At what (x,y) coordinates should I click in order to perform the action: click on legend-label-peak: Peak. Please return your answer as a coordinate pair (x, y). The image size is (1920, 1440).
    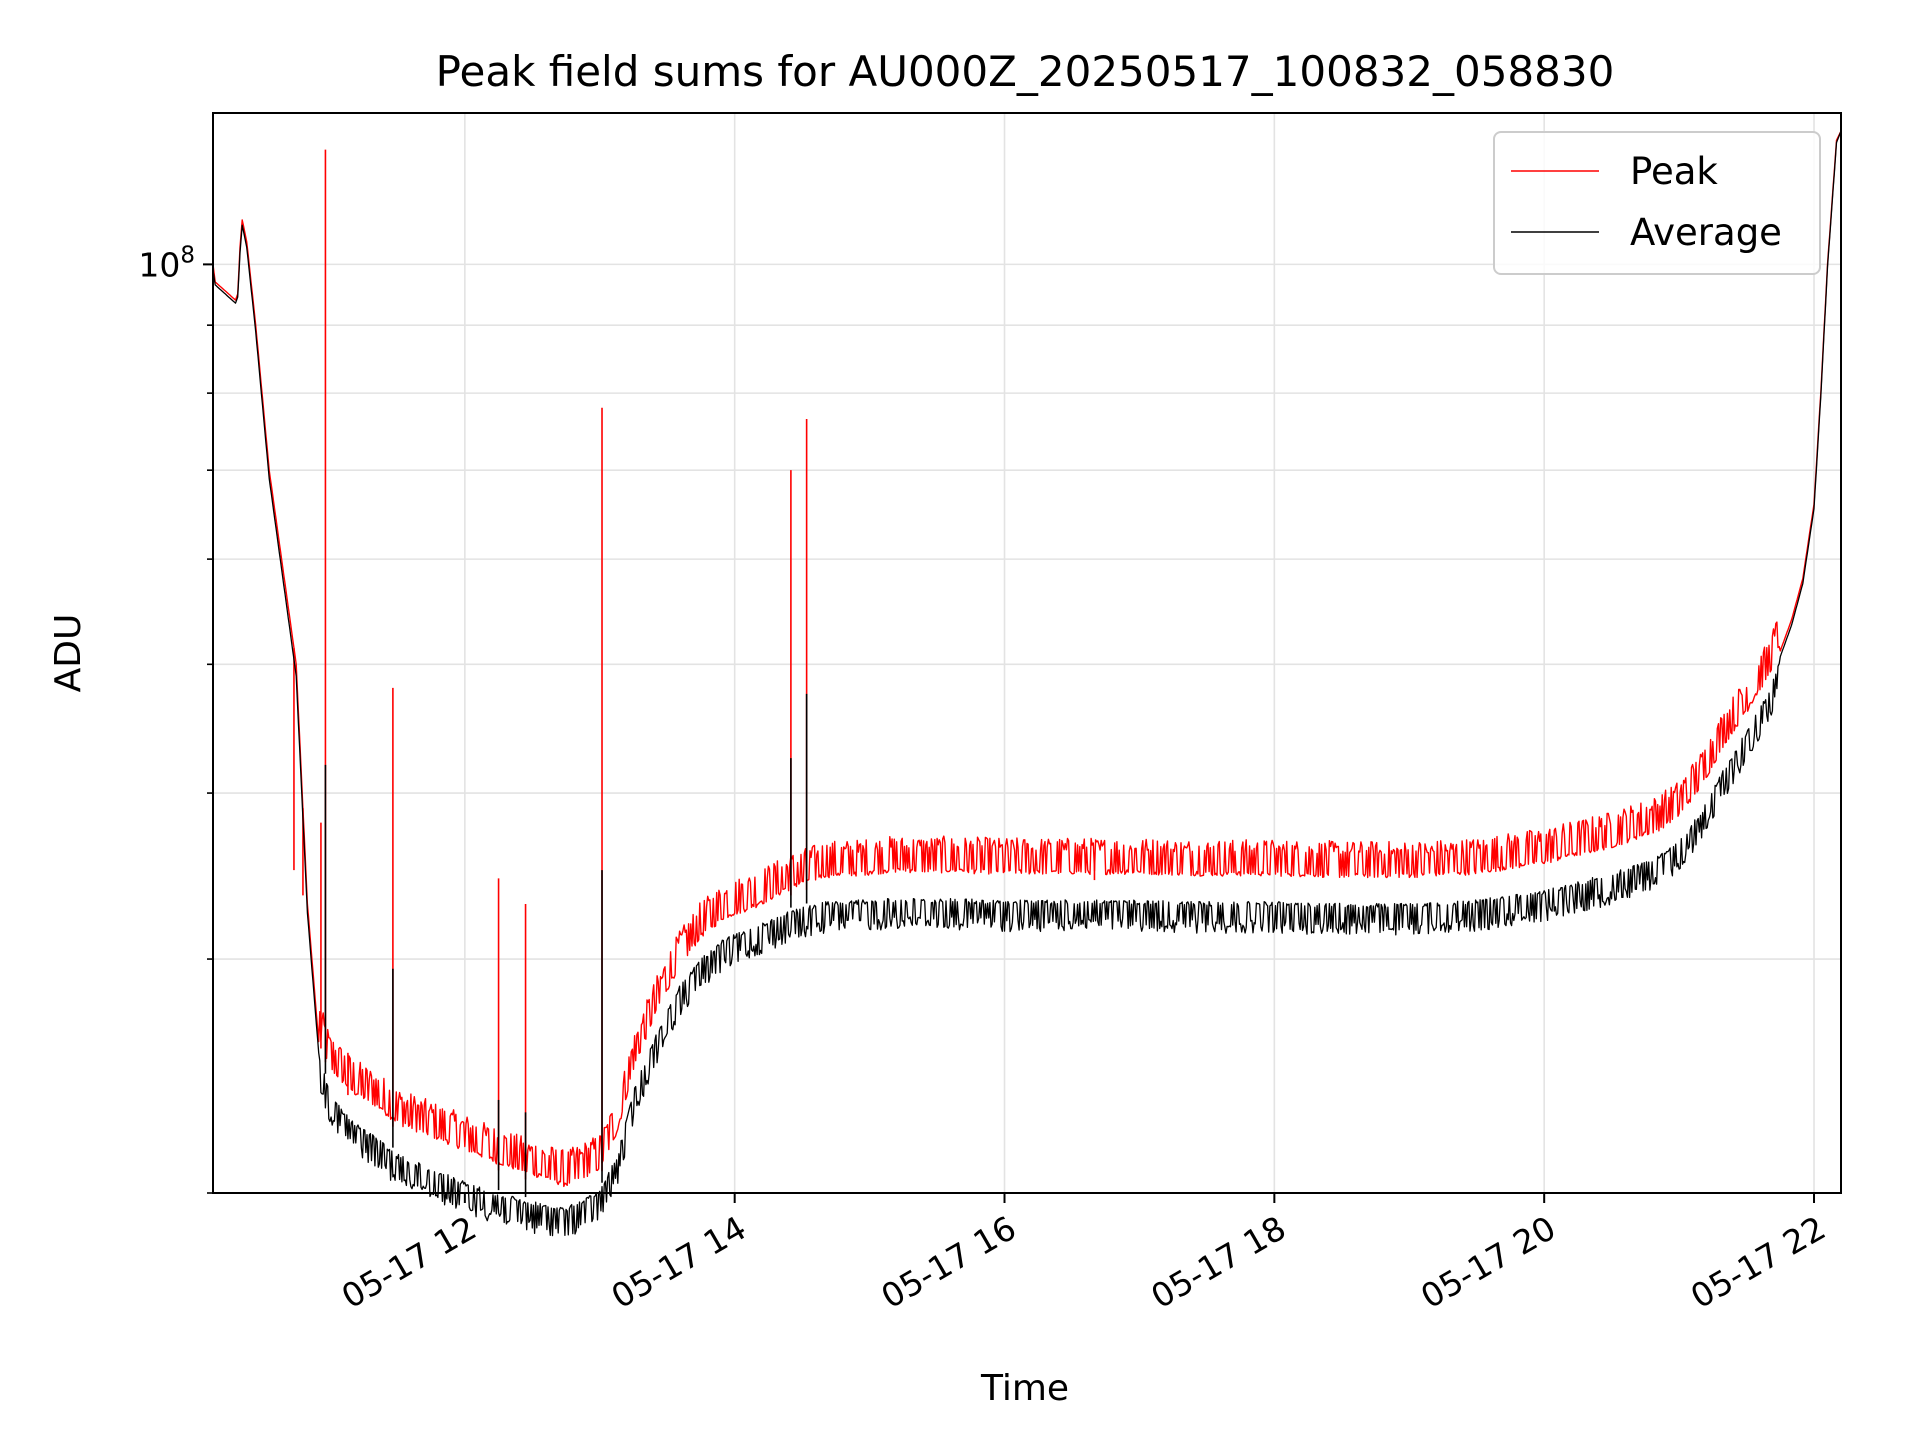
    Looking at the image, I should click on (1674, 171).